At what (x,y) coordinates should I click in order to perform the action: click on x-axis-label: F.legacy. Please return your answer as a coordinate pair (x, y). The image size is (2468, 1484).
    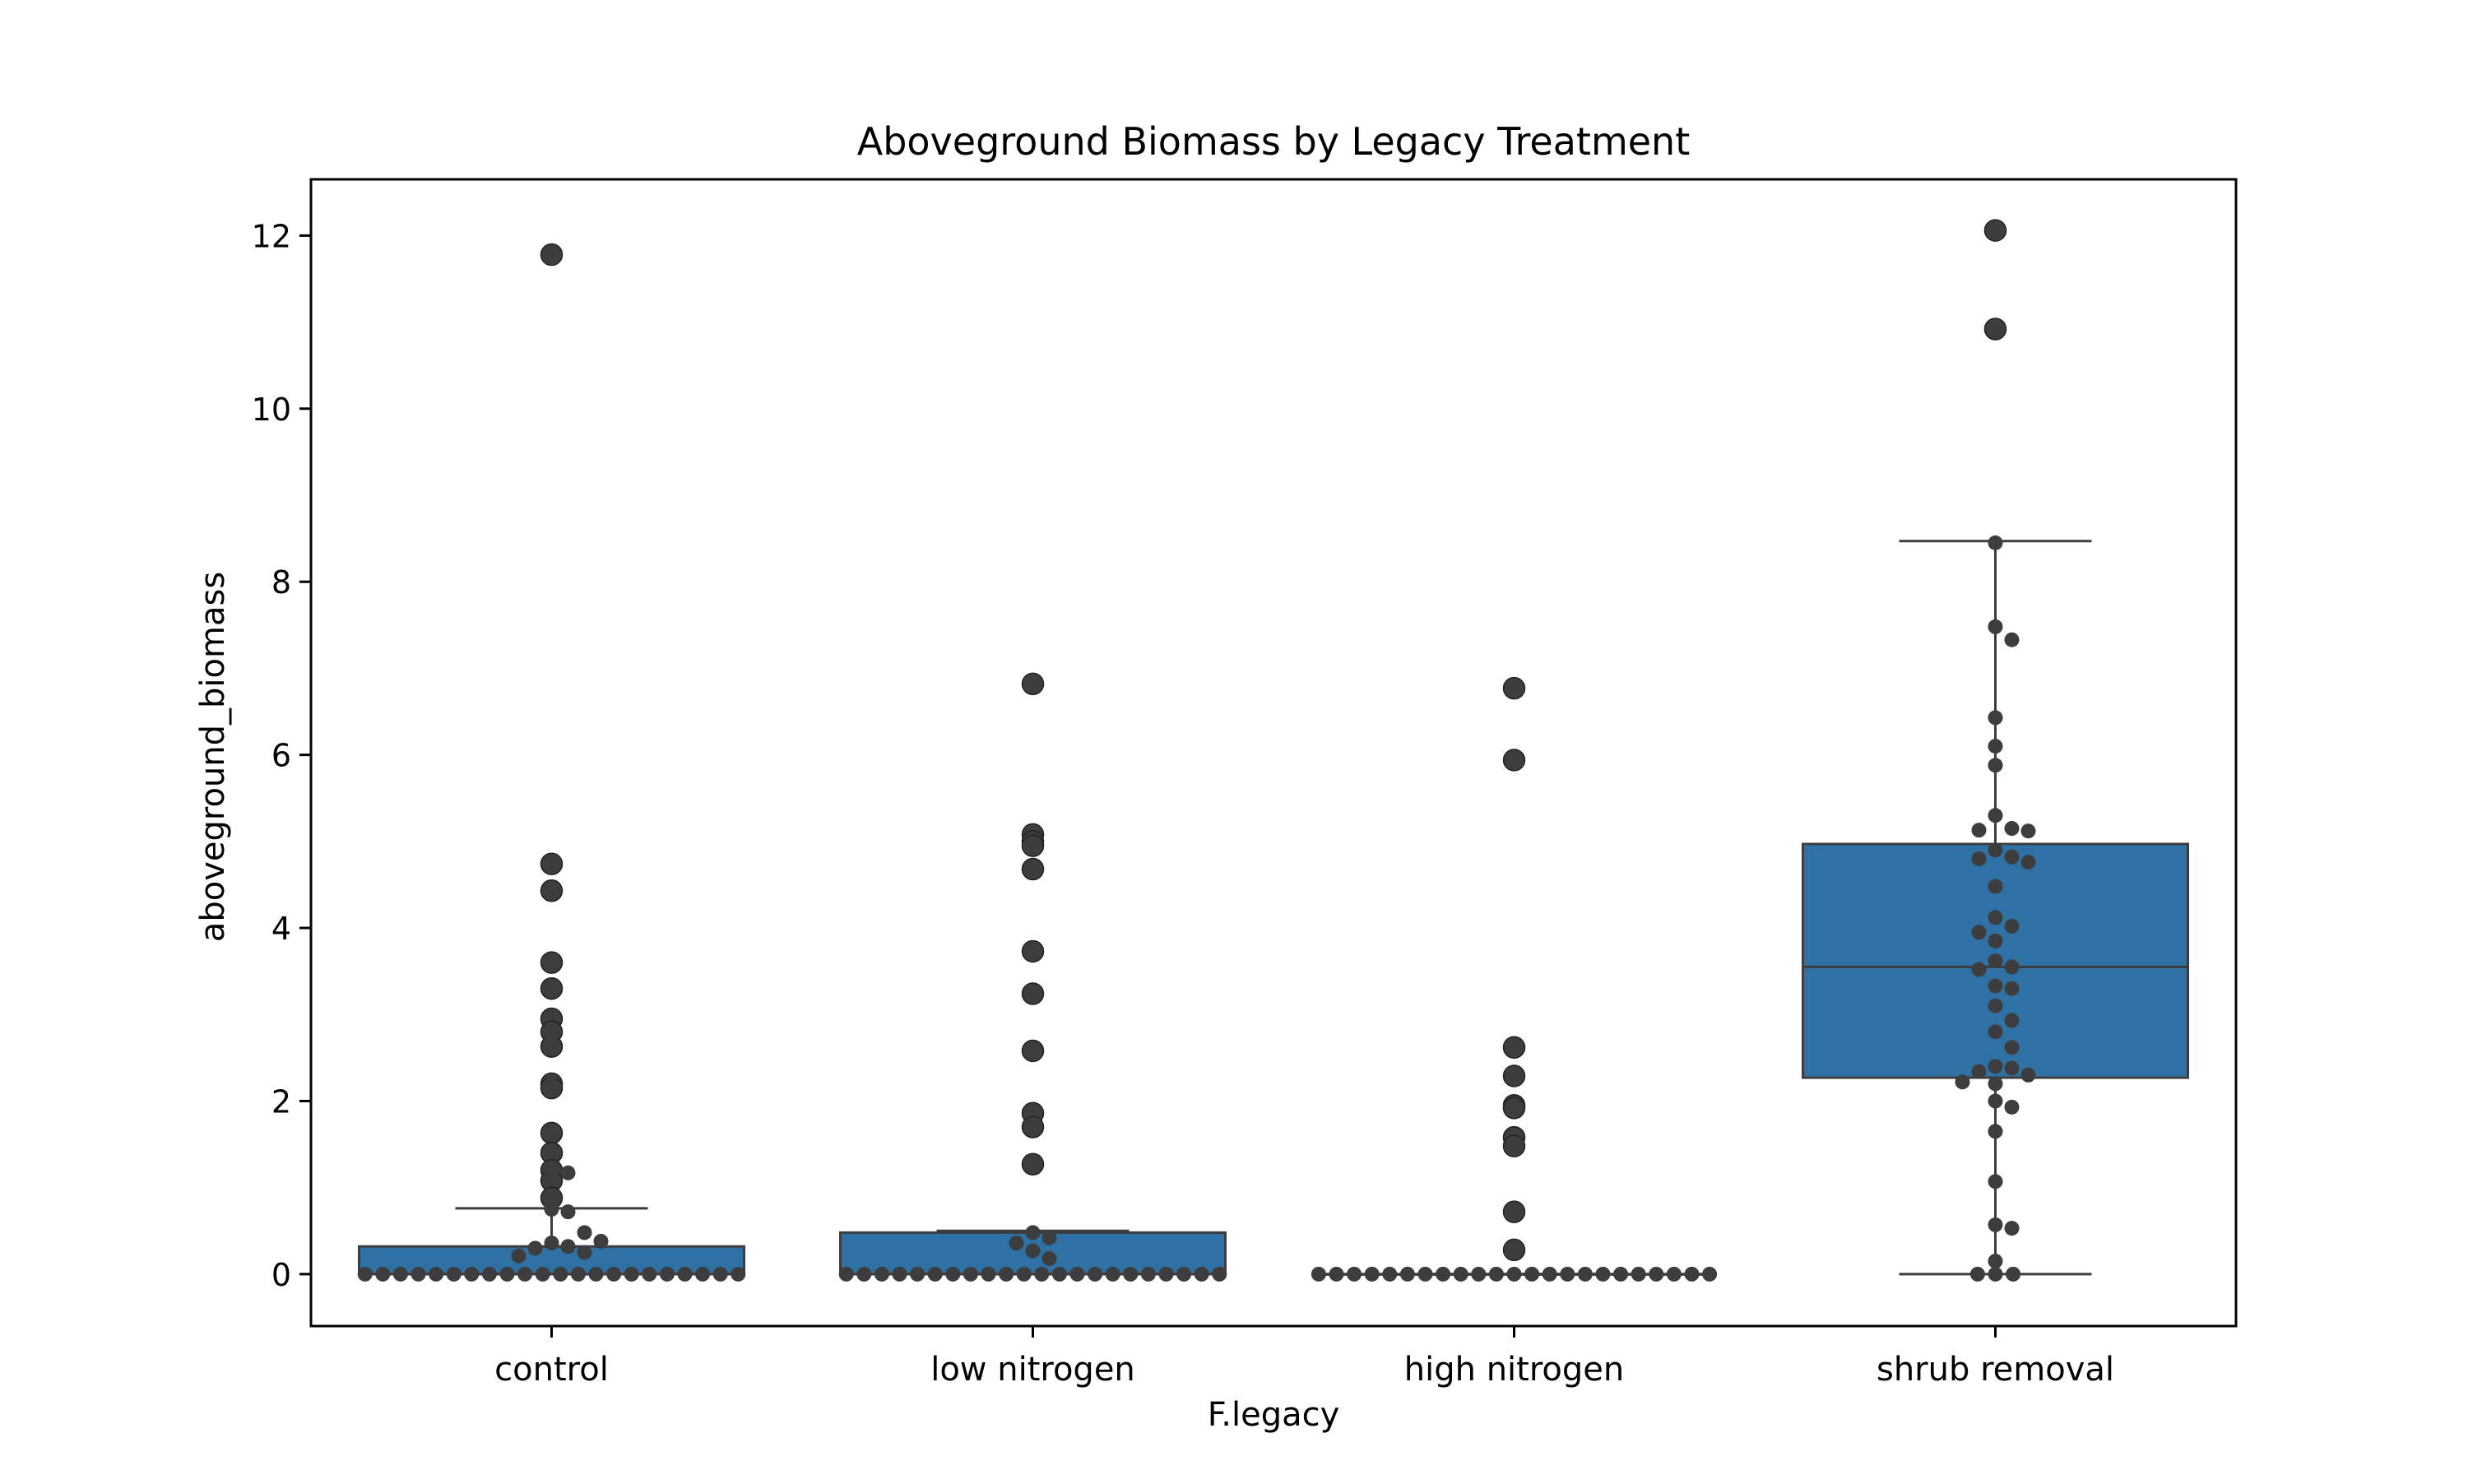
    Looking at the image, I should click on (1274, 1415).